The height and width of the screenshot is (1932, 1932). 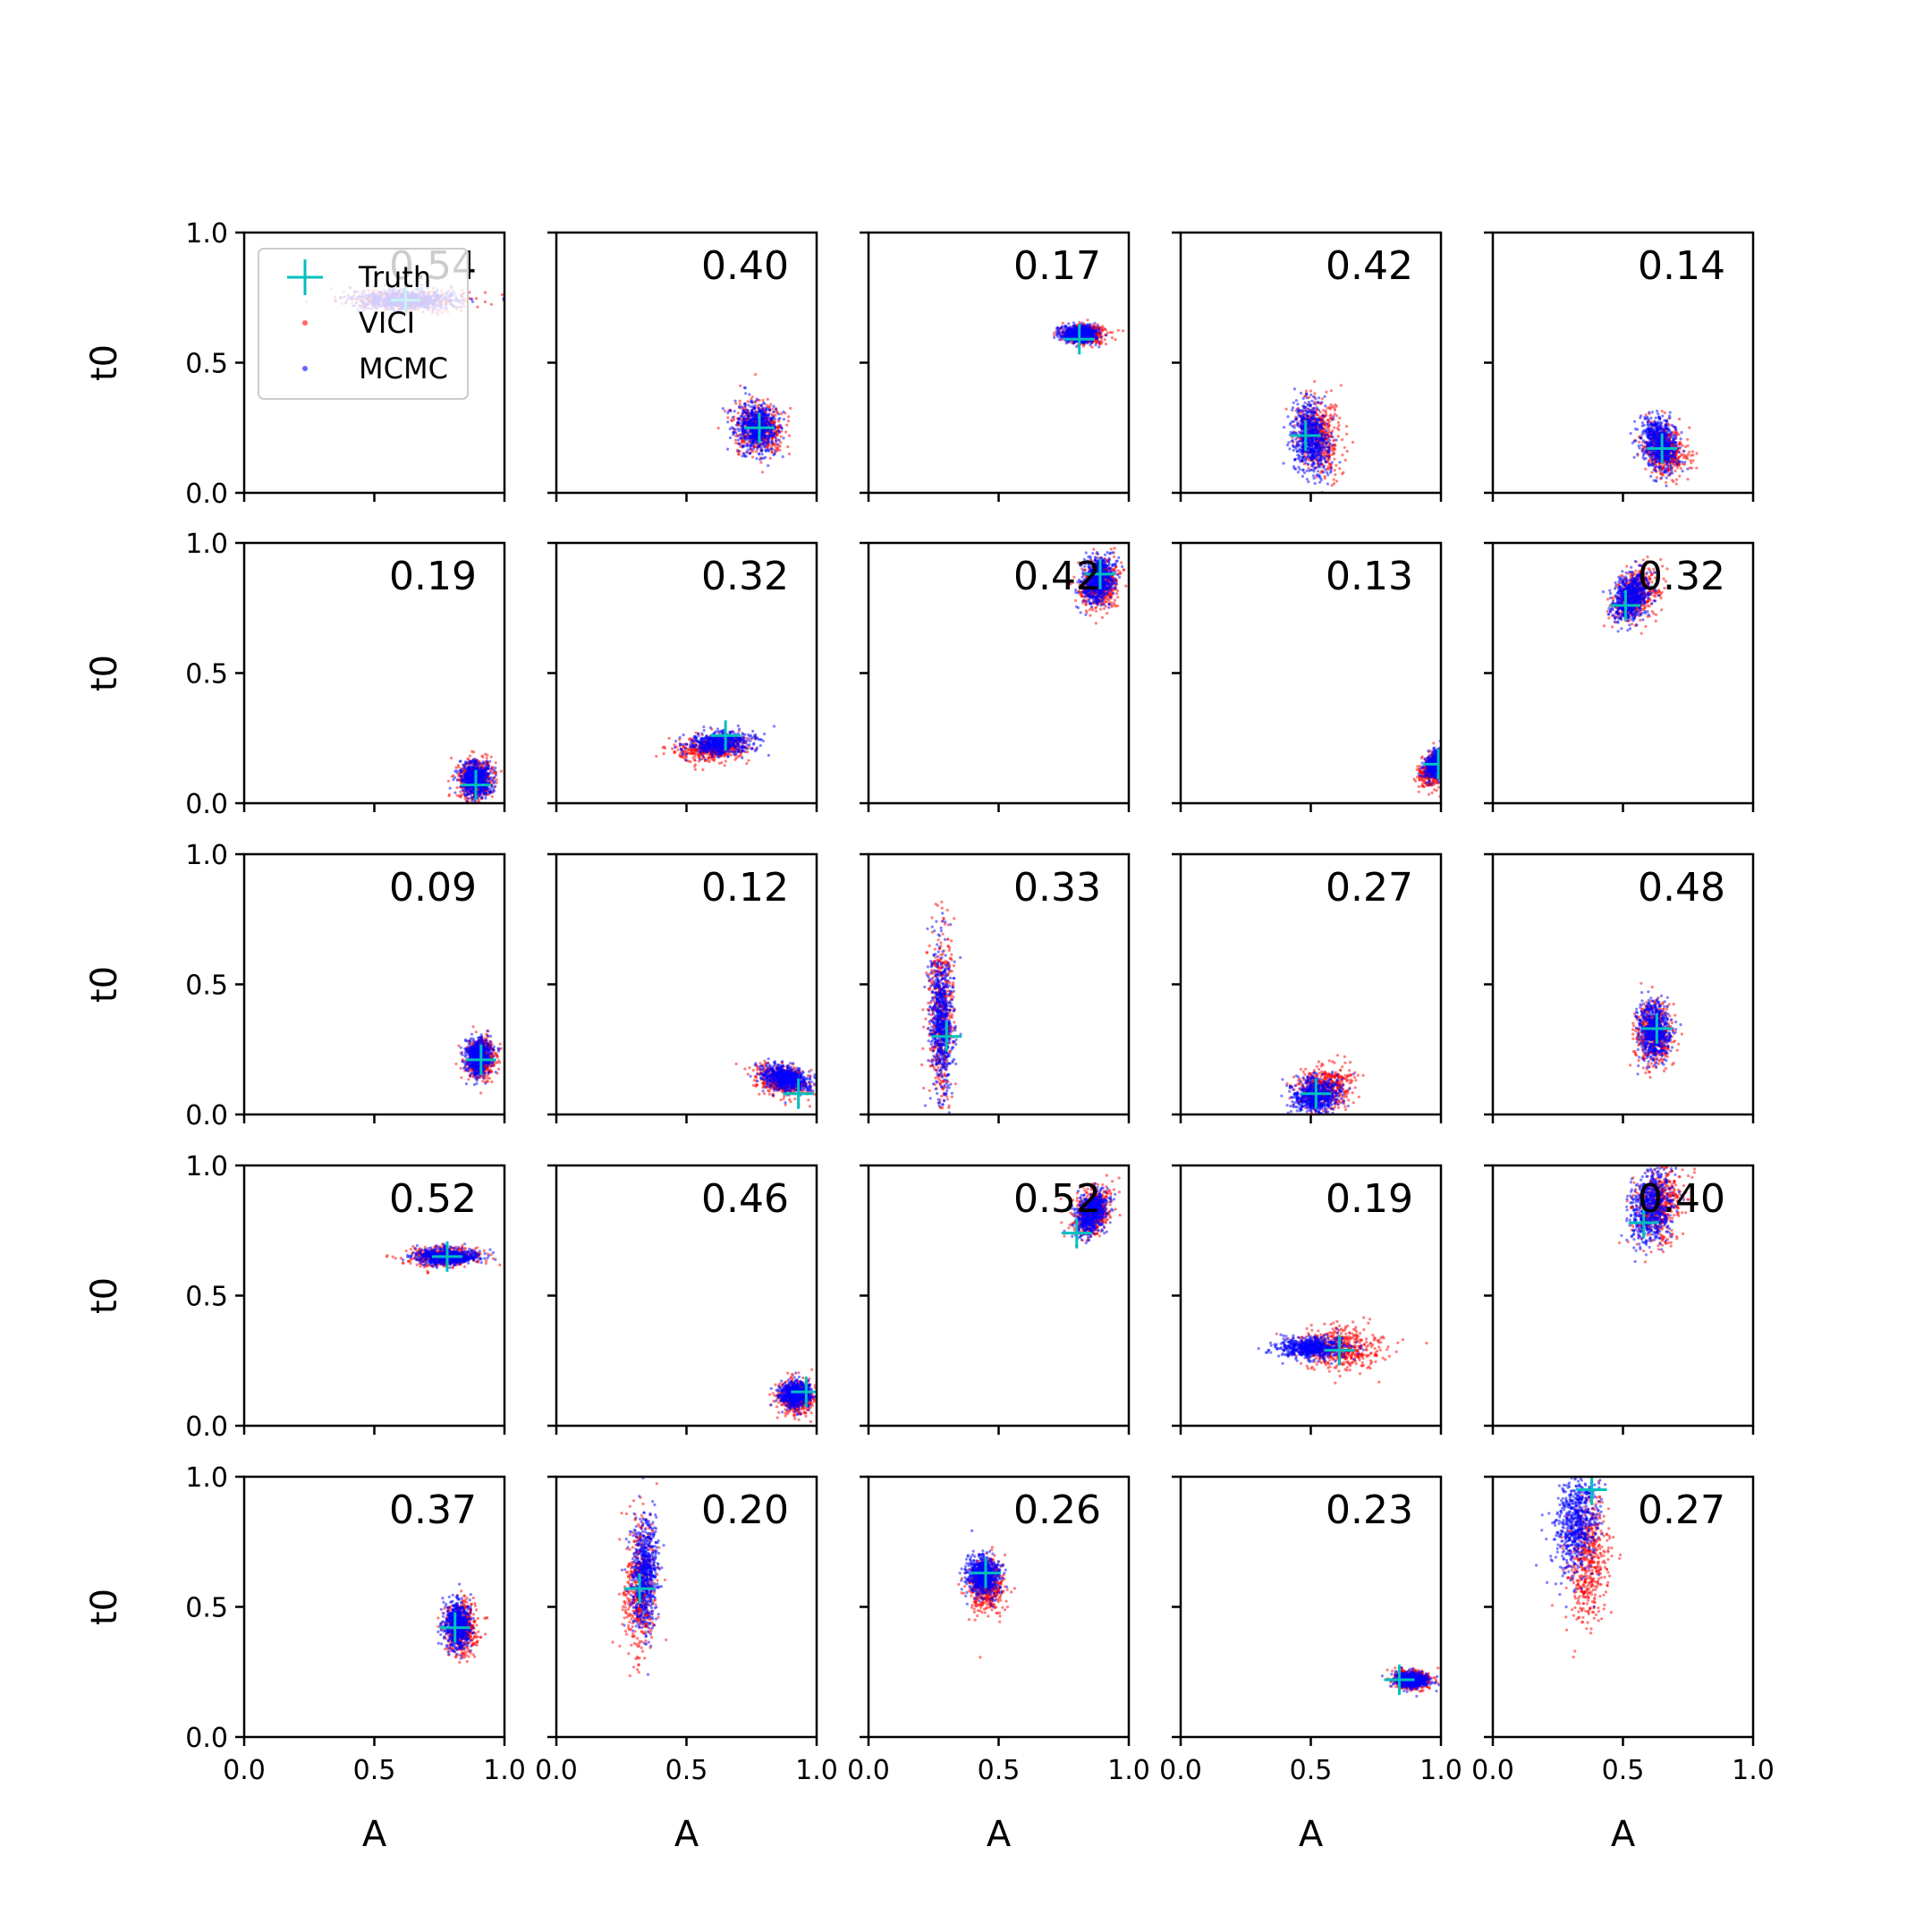 What do you see at coordinates (1318, 436) in the screenshot?
I see `plot-area` at bounding box center [1318, 436].